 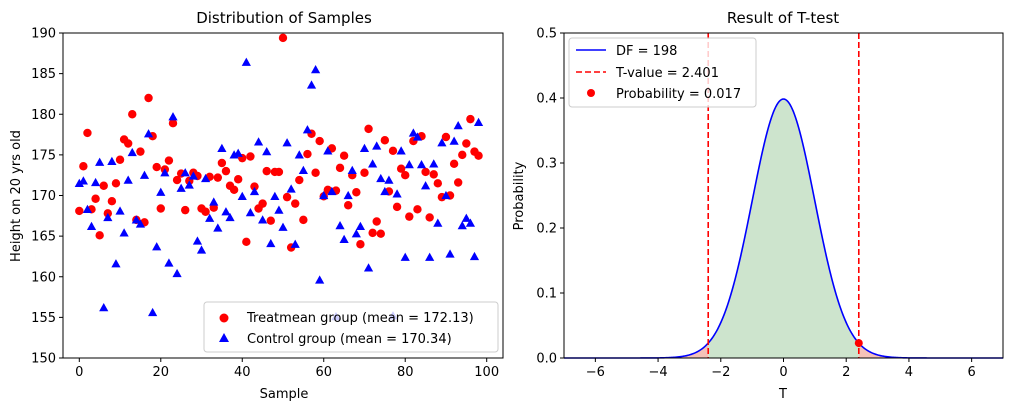 I want to click on y-tick-label: 180, so click(x=43, y=115).